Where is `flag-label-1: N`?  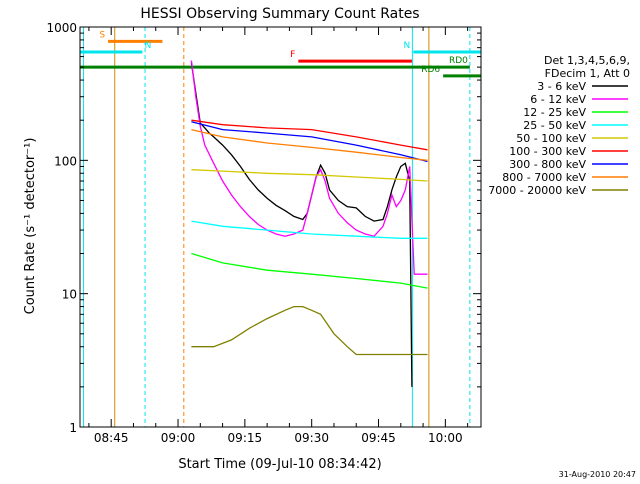
flag-label-1: N is located at coordinates (148, 46).